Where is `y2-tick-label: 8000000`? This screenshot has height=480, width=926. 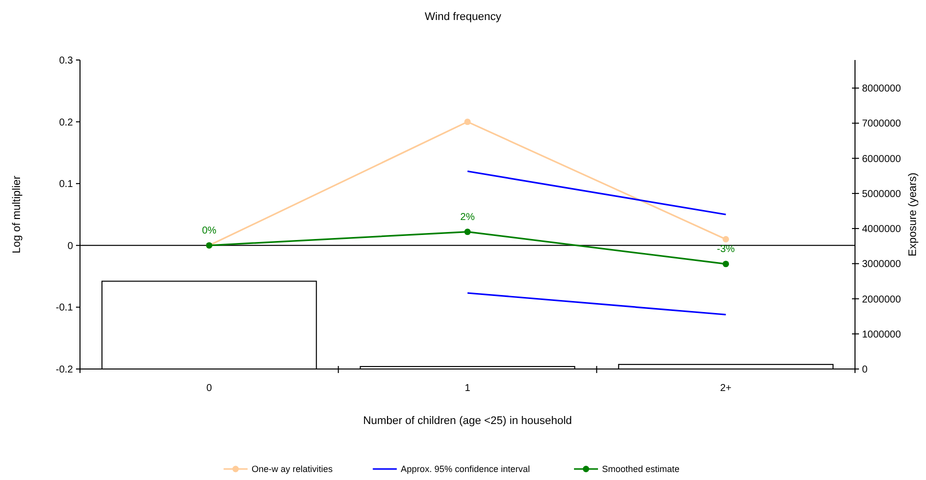 y2-tick-label: 8000000 is located at coordinates (882, 89).